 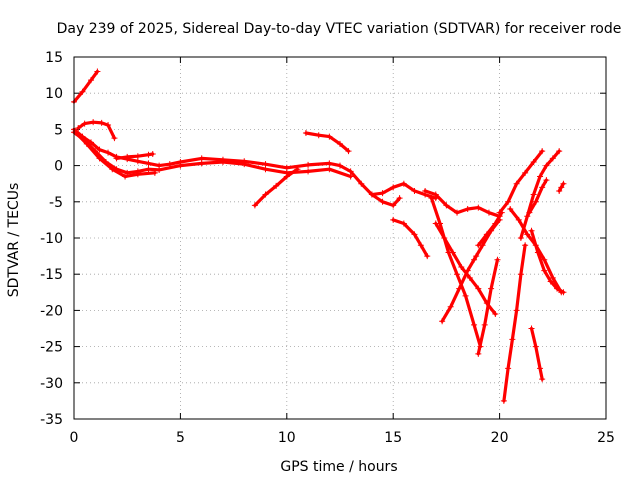 I want to click on y-tick-label: 5, so click(x=58, y=130).